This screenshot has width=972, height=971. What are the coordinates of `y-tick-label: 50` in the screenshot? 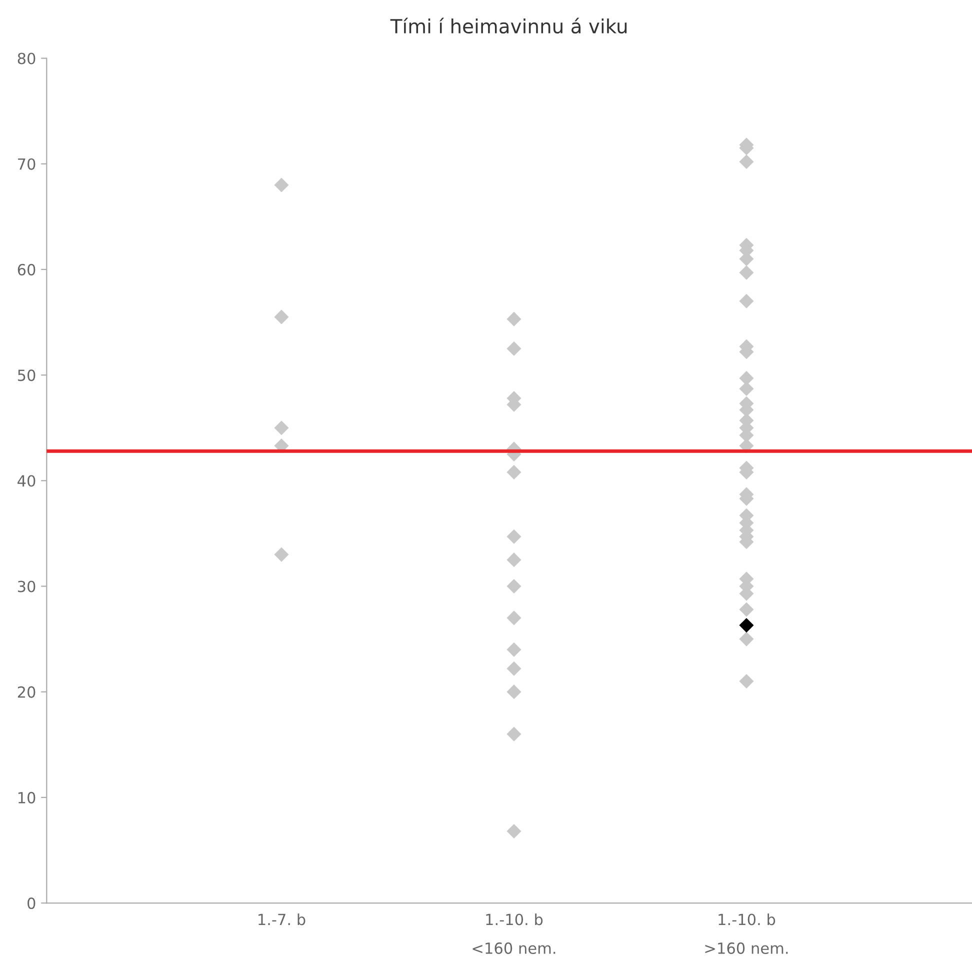 It's located at (27, 376).